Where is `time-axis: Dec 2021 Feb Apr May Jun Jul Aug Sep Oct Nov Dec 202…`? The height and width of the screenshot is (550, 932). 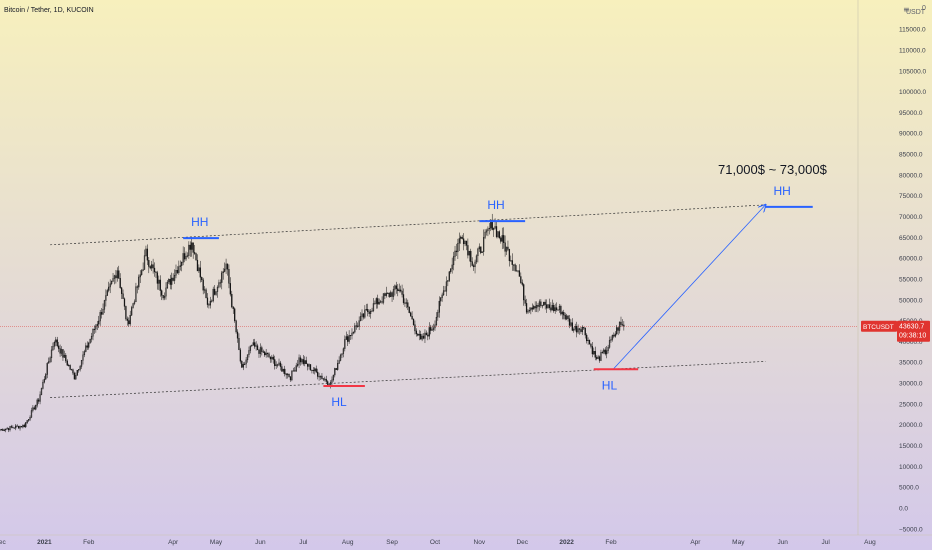
time-axis: Dec 2021 Feb Apr May Jun Jul Aug Sep Oct Nov Dec 202… is located at coordinates (466, 540).